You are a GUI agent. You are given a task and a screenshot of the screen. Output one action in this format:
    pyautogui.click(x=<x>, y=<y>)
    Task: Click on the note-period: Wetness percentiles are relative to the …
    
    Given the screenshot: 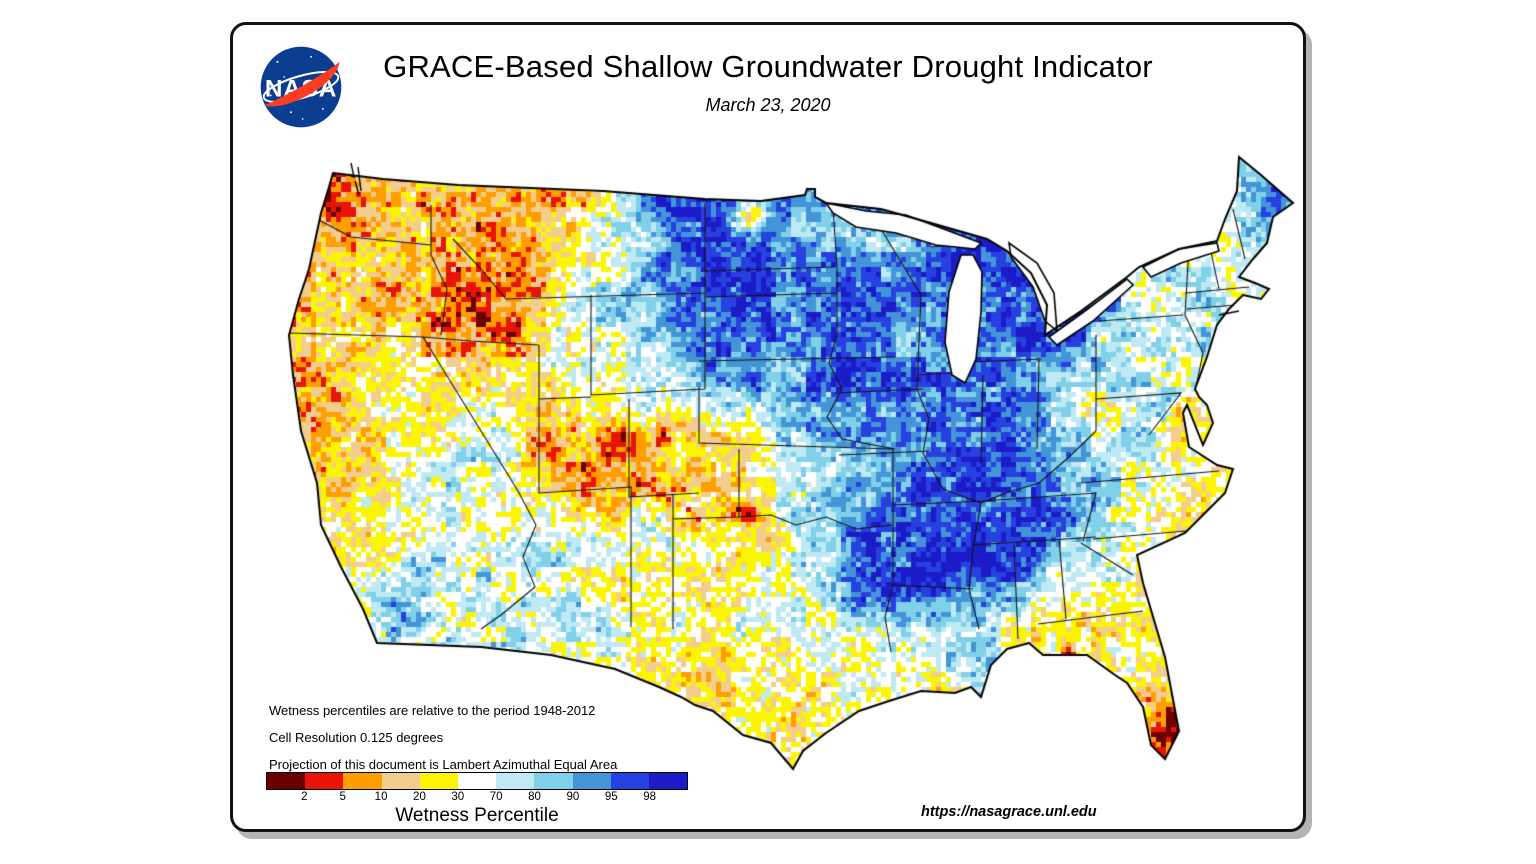 What is the action you would take?
    pyautogui.click(x=432, y=710)
    